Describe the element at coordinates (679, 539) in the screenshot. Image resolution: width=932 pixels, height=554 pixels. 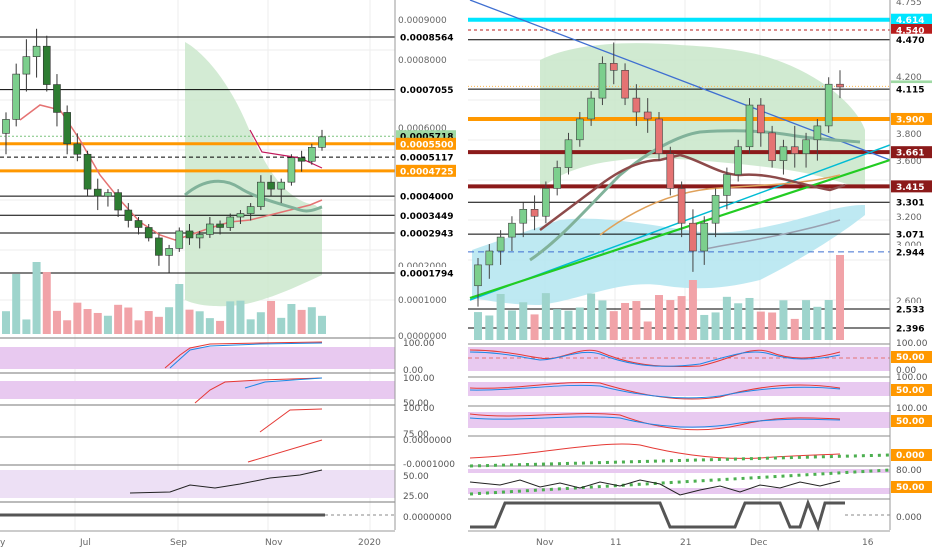
I see `right-time-axis: Nov 11 21 Dec 16` at that location.